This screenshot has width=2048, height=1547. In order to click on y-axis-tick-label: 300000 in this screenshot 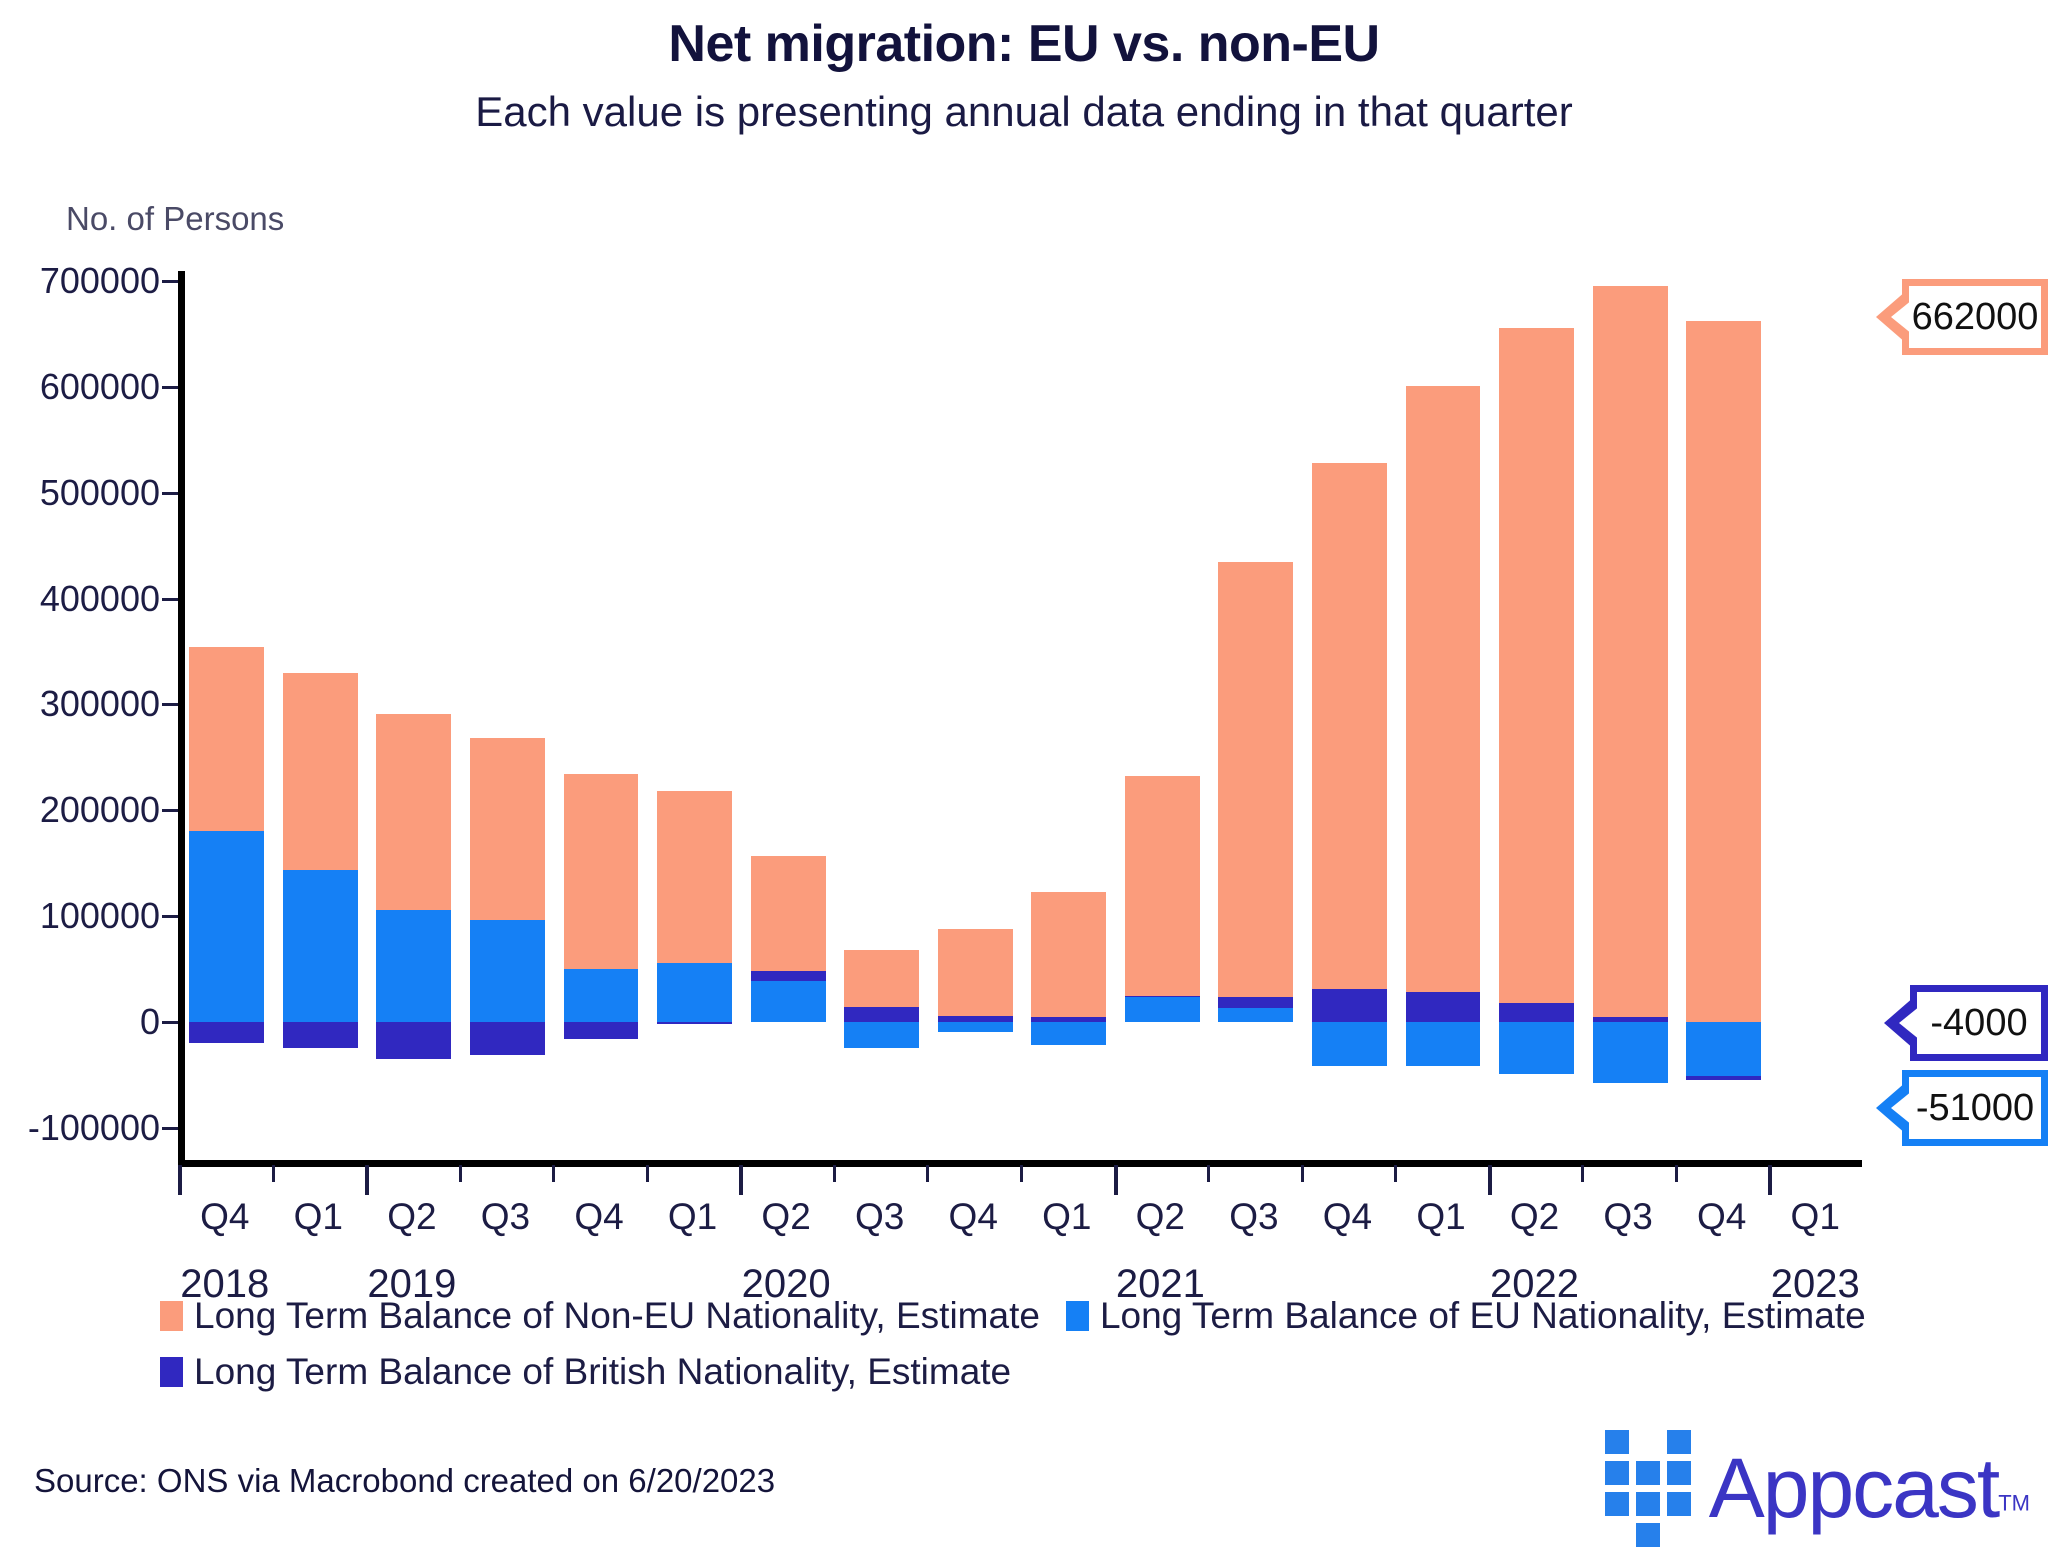, I will do `click(99, 704)`.